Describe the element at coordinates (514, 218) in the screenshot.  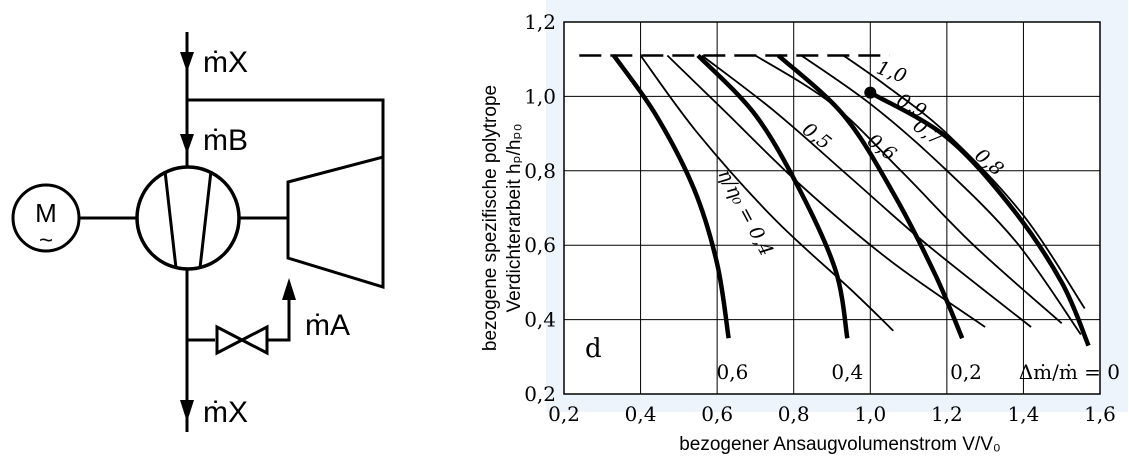
I see `y-axis-label-line2: Verdichterarbeit hₚ/hₚ₀` at that location.